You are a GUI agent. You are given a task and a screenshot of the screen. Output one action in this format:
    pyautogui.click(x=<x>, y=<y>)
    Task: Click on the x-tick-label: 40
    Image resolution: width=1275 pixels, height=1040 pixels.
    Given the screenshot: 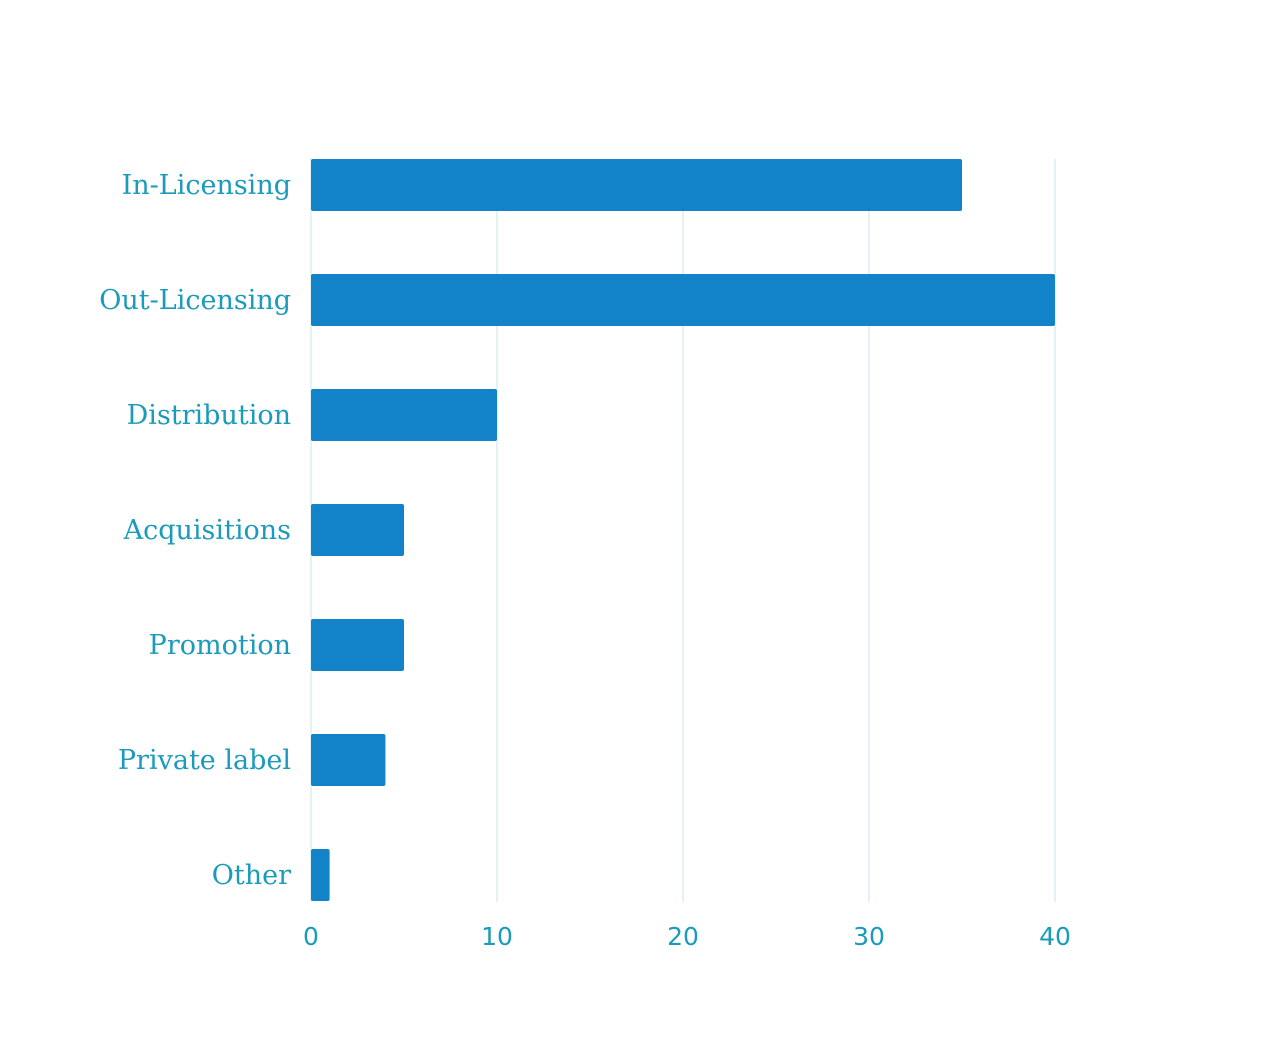 What is the action you would take?
    pyautogui.click(x=1055, y=936)
    